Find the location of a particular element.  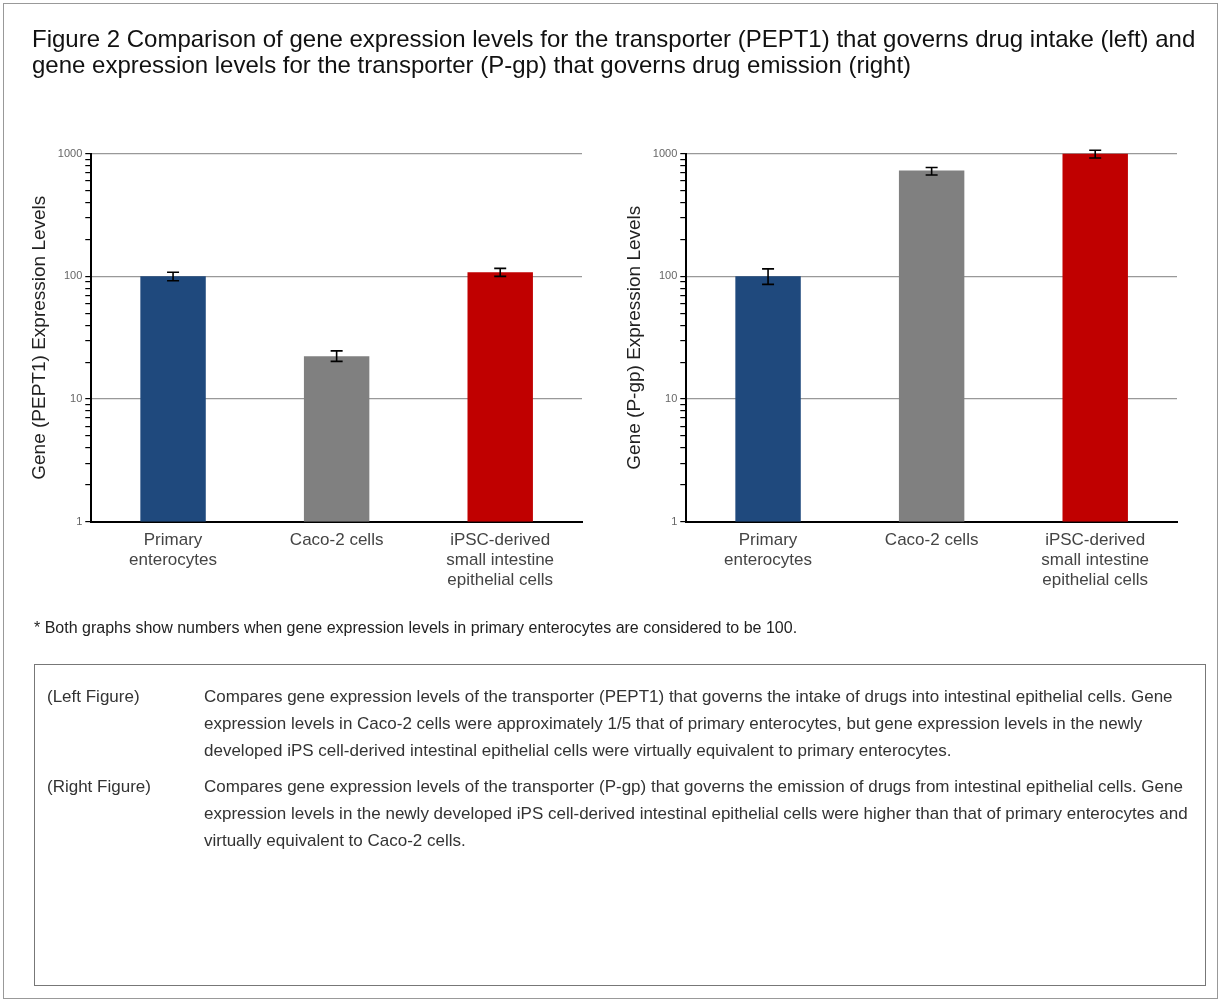

chart-title: Figure 2 Comparison of gene expression levels for the transporter (PEPT1) that governs drug intake (left) and gene expression levels for the transporter (P-gp) that governs drug emission (right) is located at coordinates (614, 51).